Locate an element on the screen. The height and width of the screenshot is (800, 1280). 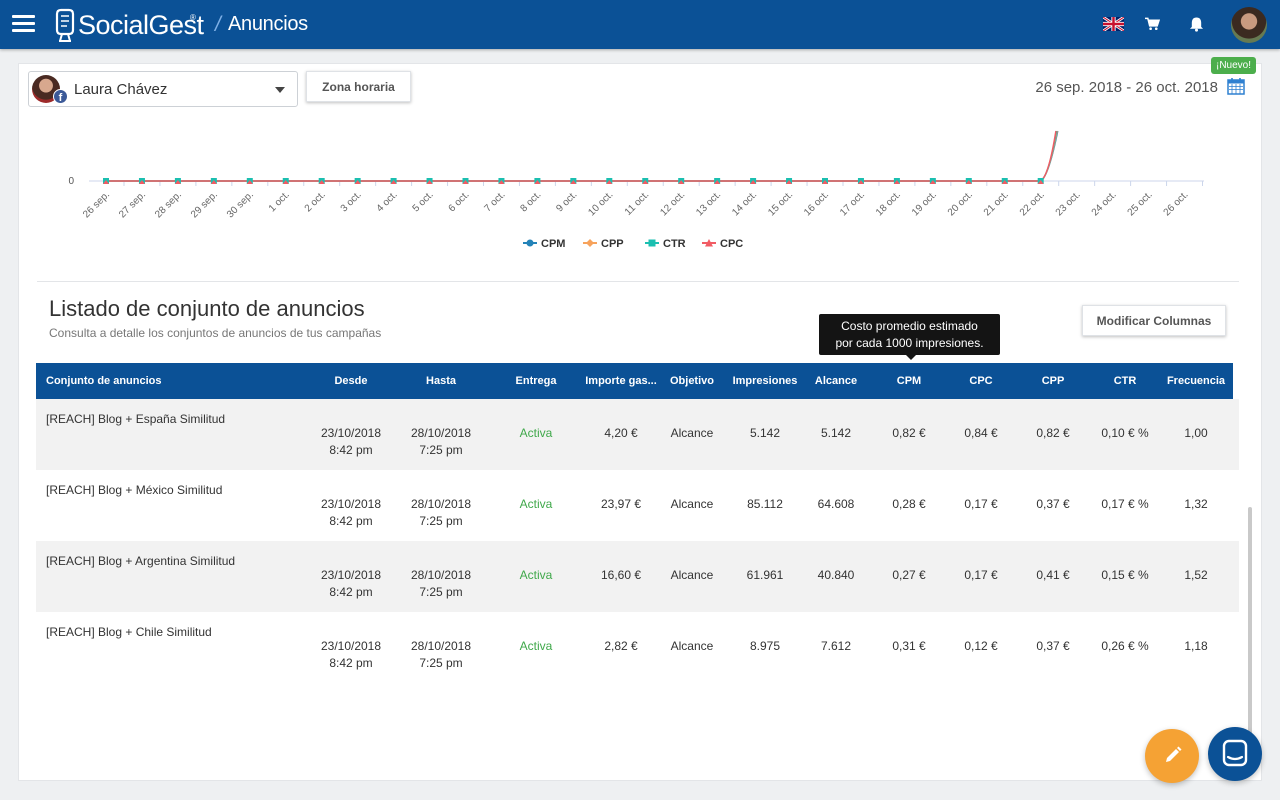
chevron-down-icon is located at coordinates (280, 90).